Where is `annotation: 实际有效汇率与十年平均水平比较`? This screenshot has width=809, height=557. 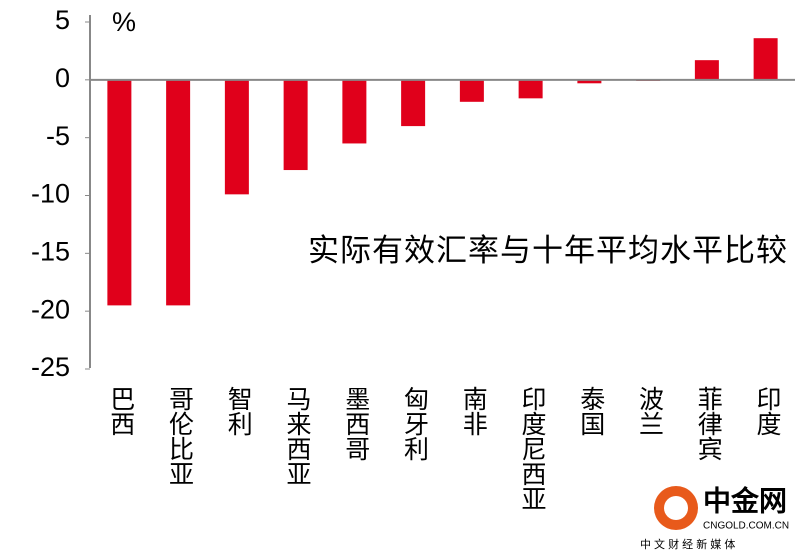
annotation: 实际有效汇率与十年平均水平比较 is located at coordinates (548, 250).